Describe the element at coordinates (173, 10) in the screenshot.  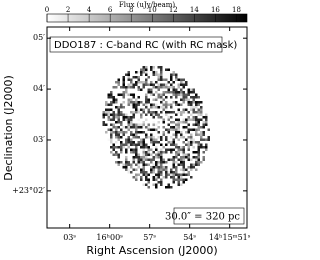
I see `colorbar-tick-label: 12` at that location.